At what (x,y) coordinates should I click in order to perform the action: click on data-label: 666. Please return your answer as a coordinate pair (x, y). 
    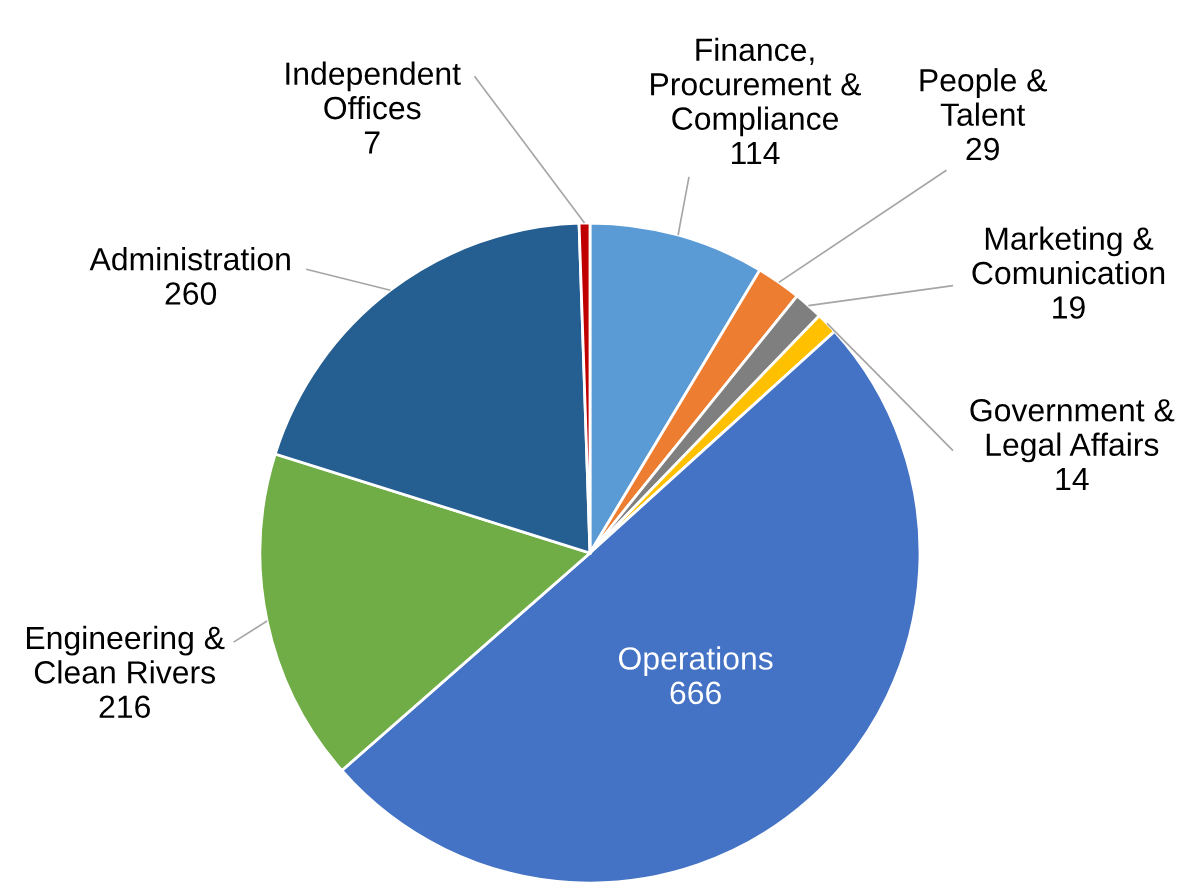
    Looking at the image, I should click on (695, 693).